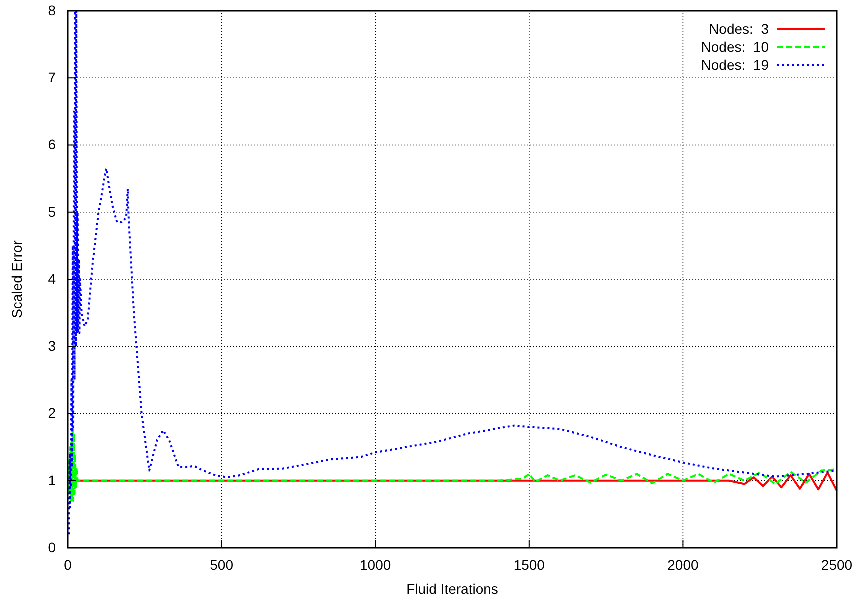  Describe the element at coordinates (52, 547) in the screenshot. I see `y-tick-label: 0` at that location.